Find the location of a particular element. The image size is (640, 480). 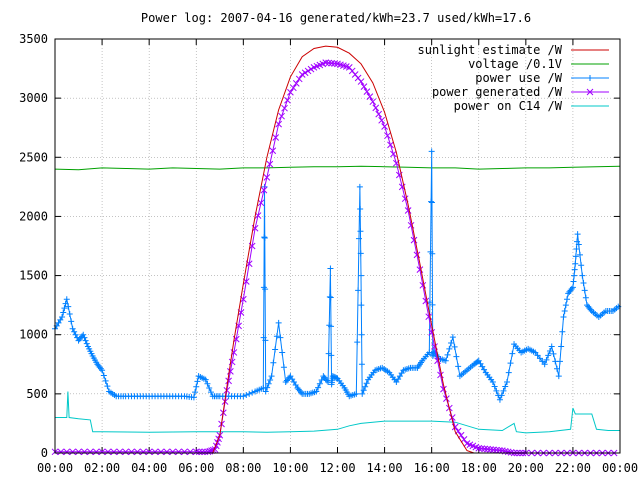

y-tick-label: 2500 is located at coordinates (33, 157).